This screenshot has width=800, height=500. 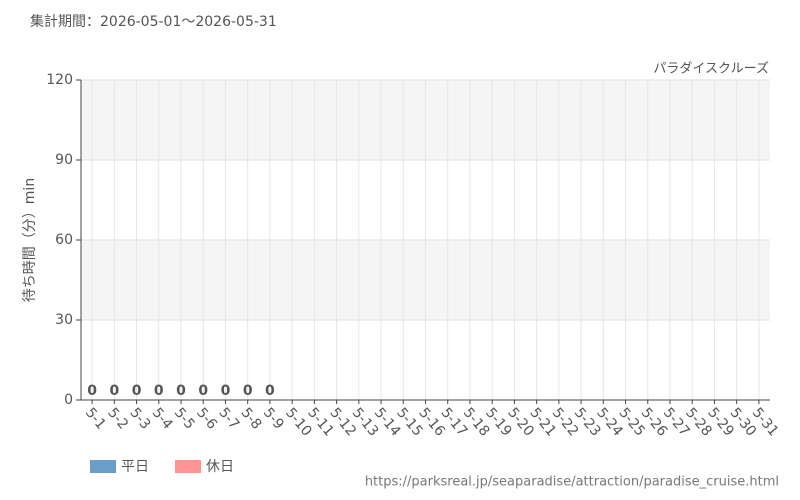 What do you see at coordinates (139, 419) in the screenshot?
I see `x-tick-label: 5-3` at bounding box center [139, 419].